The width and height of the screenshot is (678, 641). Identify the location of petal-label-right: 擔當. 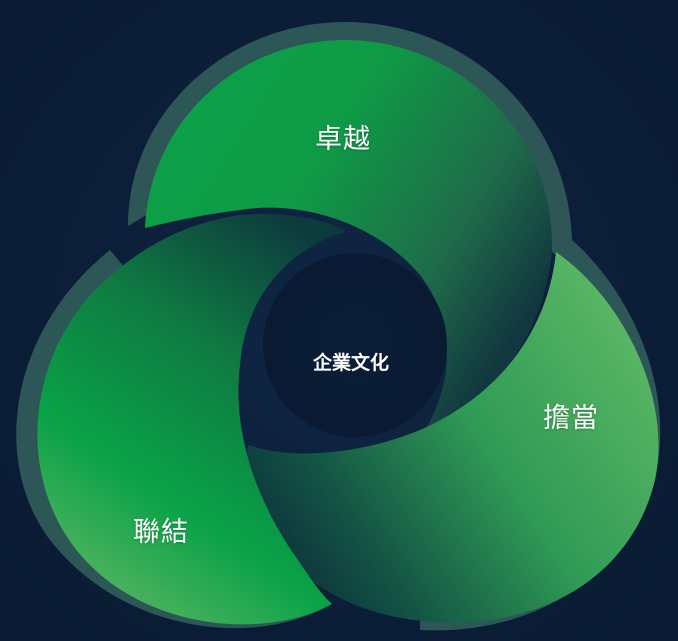
(571, 418).